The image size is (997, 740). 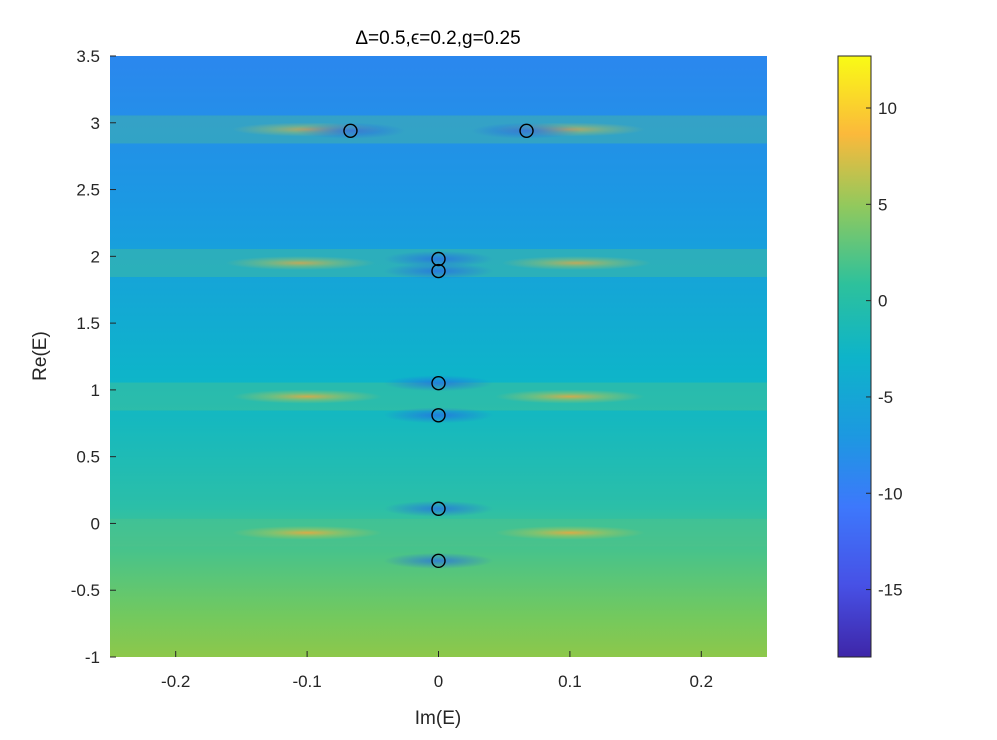 What do you see at coordinates (306, 681) in the screenshot?
I see `x-tick-label: -0.1` at bounding box center [306, 681].